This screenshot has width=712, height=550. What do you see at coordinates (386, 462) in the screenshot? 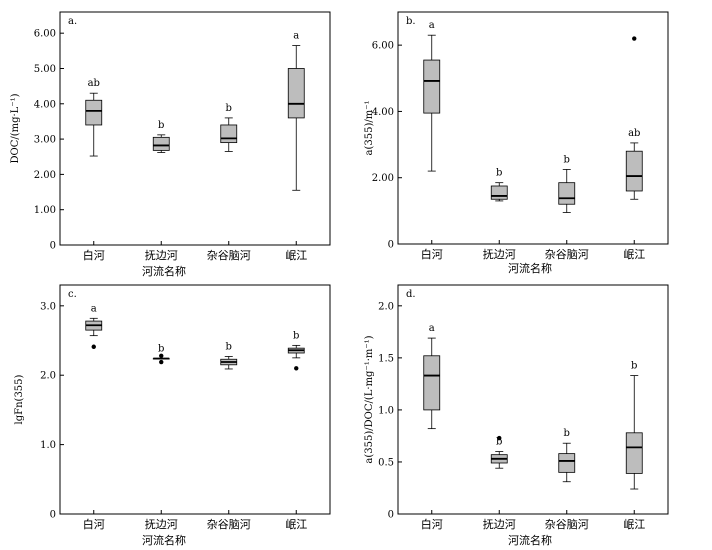
I see `y-tick-label: 0.5` at bounding box center [386, 462].